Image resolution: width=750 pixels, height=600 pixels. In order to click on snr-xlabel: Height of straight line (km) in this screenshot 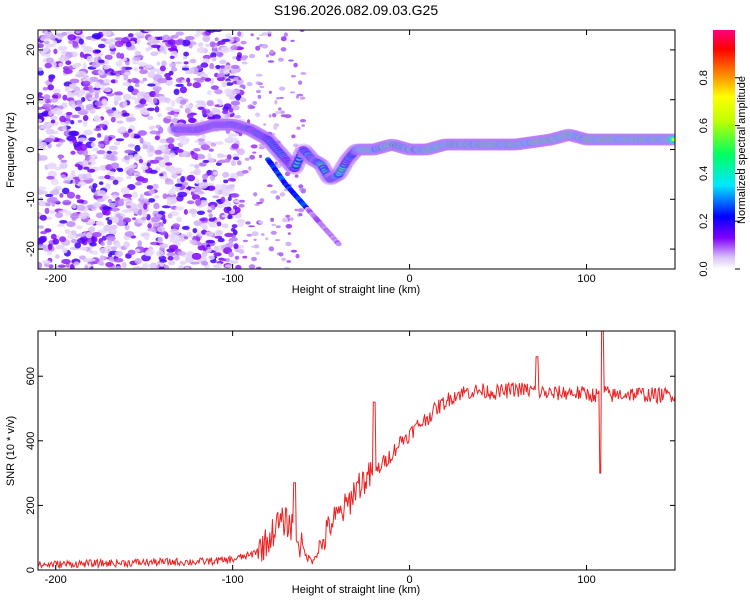, I will do `click(356, 590)`.